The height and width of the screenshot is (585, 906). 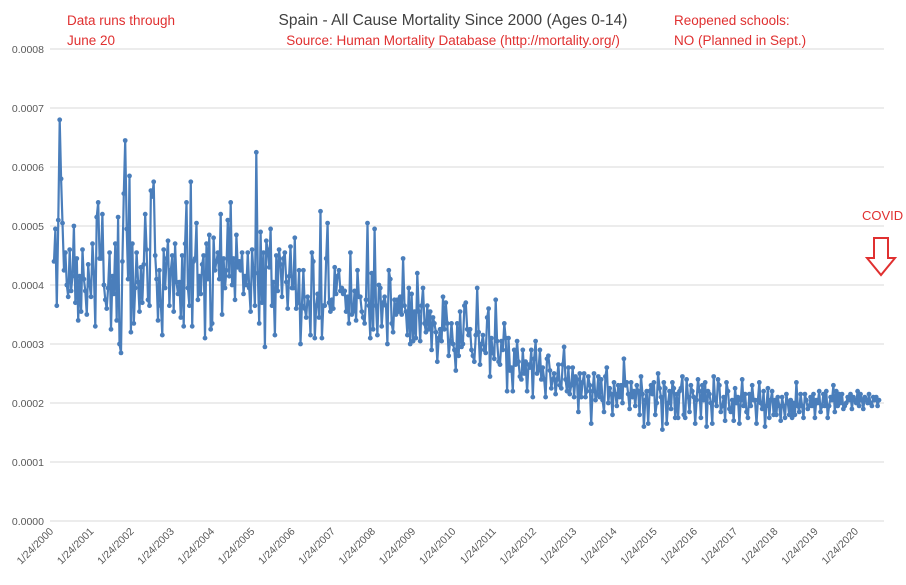 I want to click on x-tick-label: 1/24/2018, so click(x=760, y=547).